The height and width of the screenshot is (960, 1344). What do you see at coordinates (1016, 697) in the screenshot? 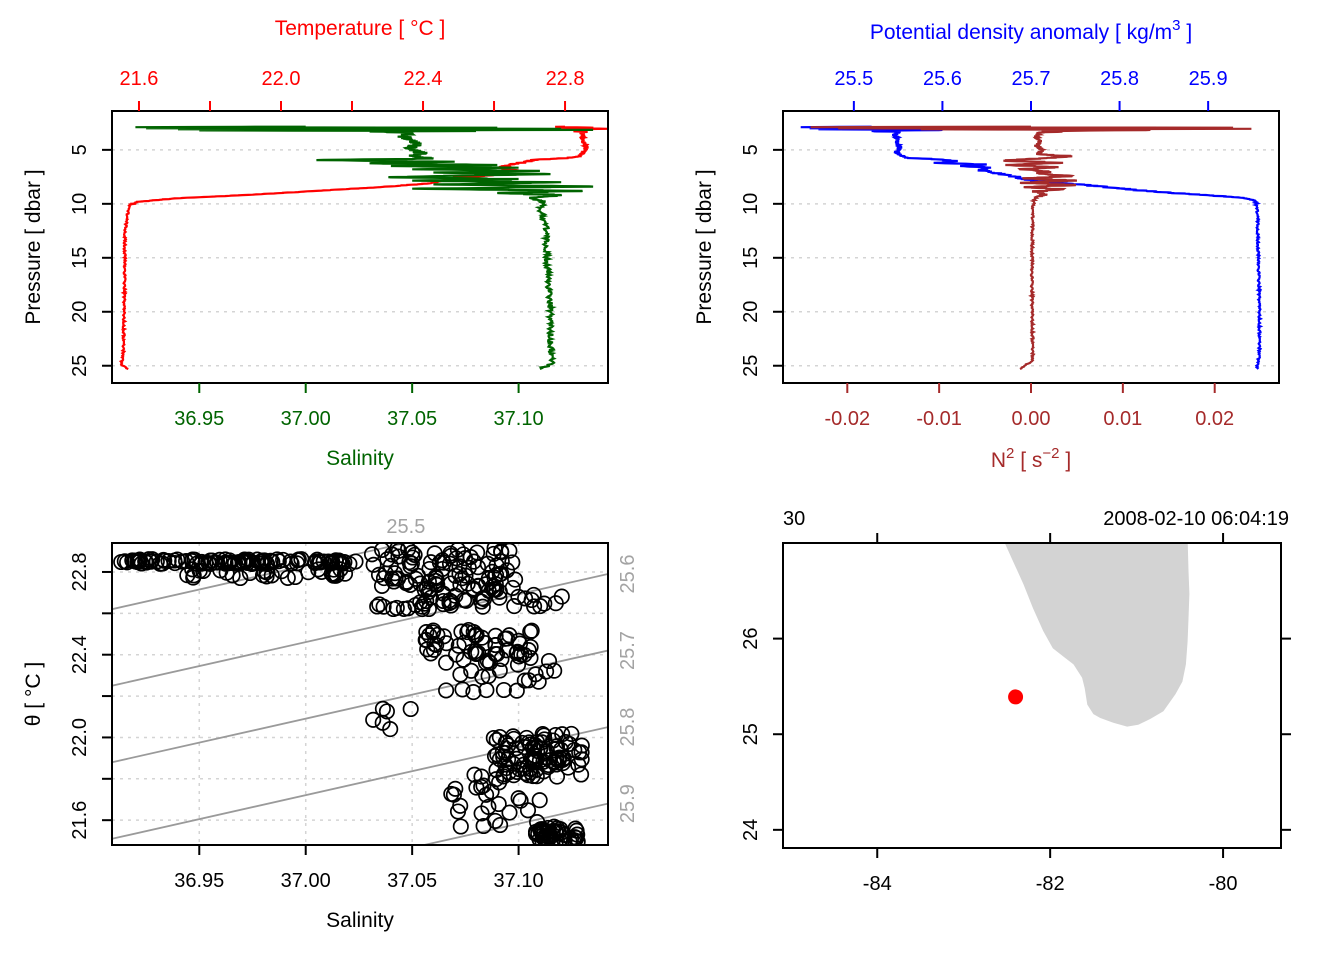
I see `station-dot` at bounding box center [1016, 697].